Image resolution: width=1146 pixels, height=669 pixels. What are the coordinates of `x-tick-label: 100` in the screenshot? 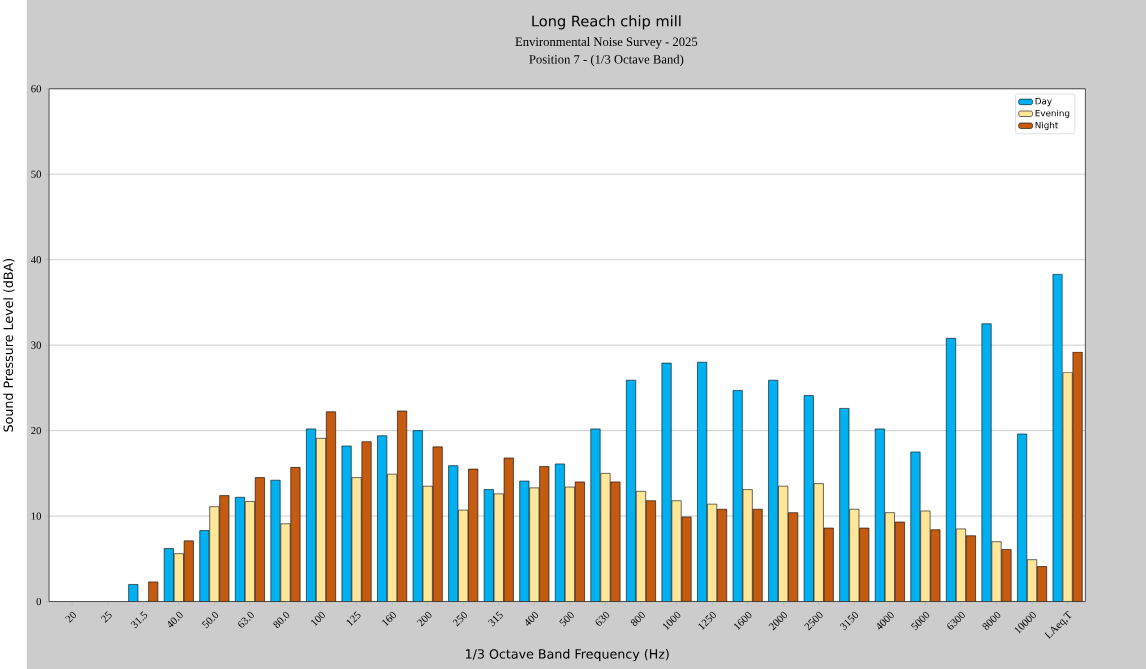 It's located at (318, 619).